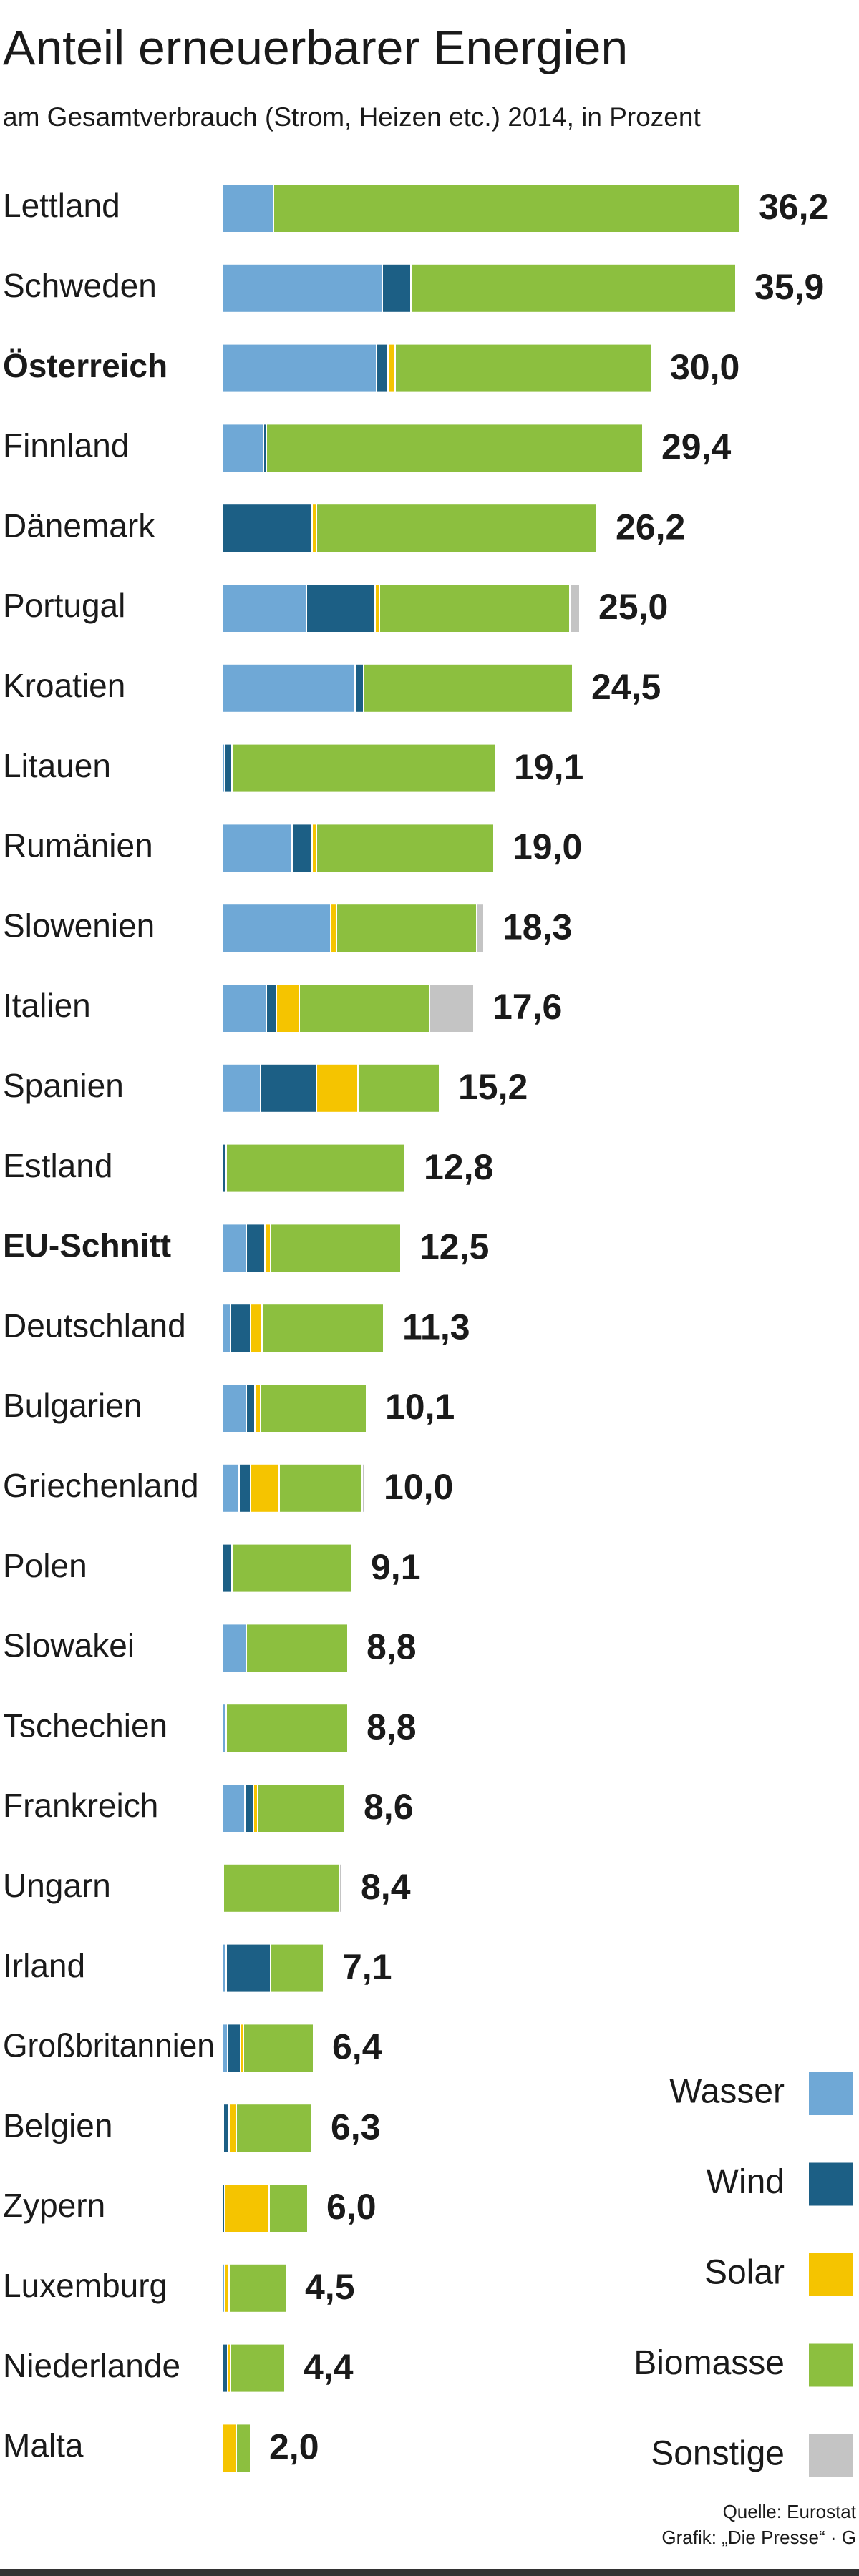 Image resolution: width=859 pixels, height=2576 pixels. I want to click on total-label: 29,4, so click(696, 447).